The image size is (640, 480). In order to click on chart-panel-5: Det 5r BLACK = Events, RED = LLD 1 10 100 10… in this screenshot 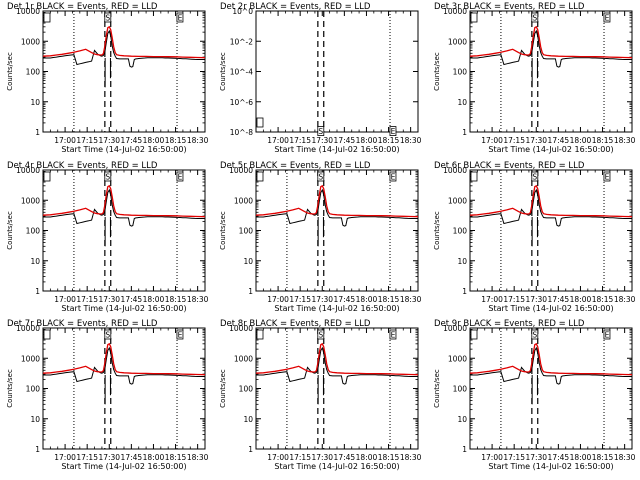, I will do `click(320, 237)`.